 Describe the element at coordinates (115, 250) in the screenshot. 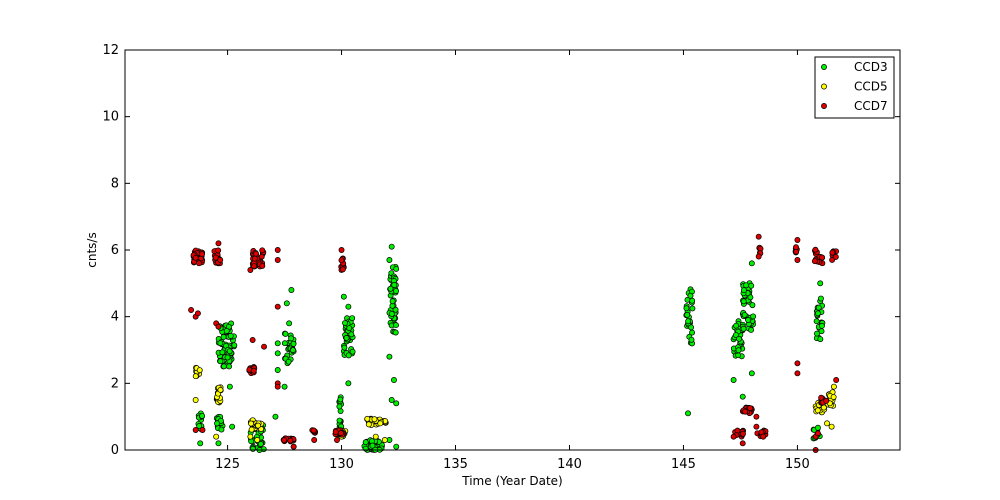

I see `y-tick-label: 6` at that location.